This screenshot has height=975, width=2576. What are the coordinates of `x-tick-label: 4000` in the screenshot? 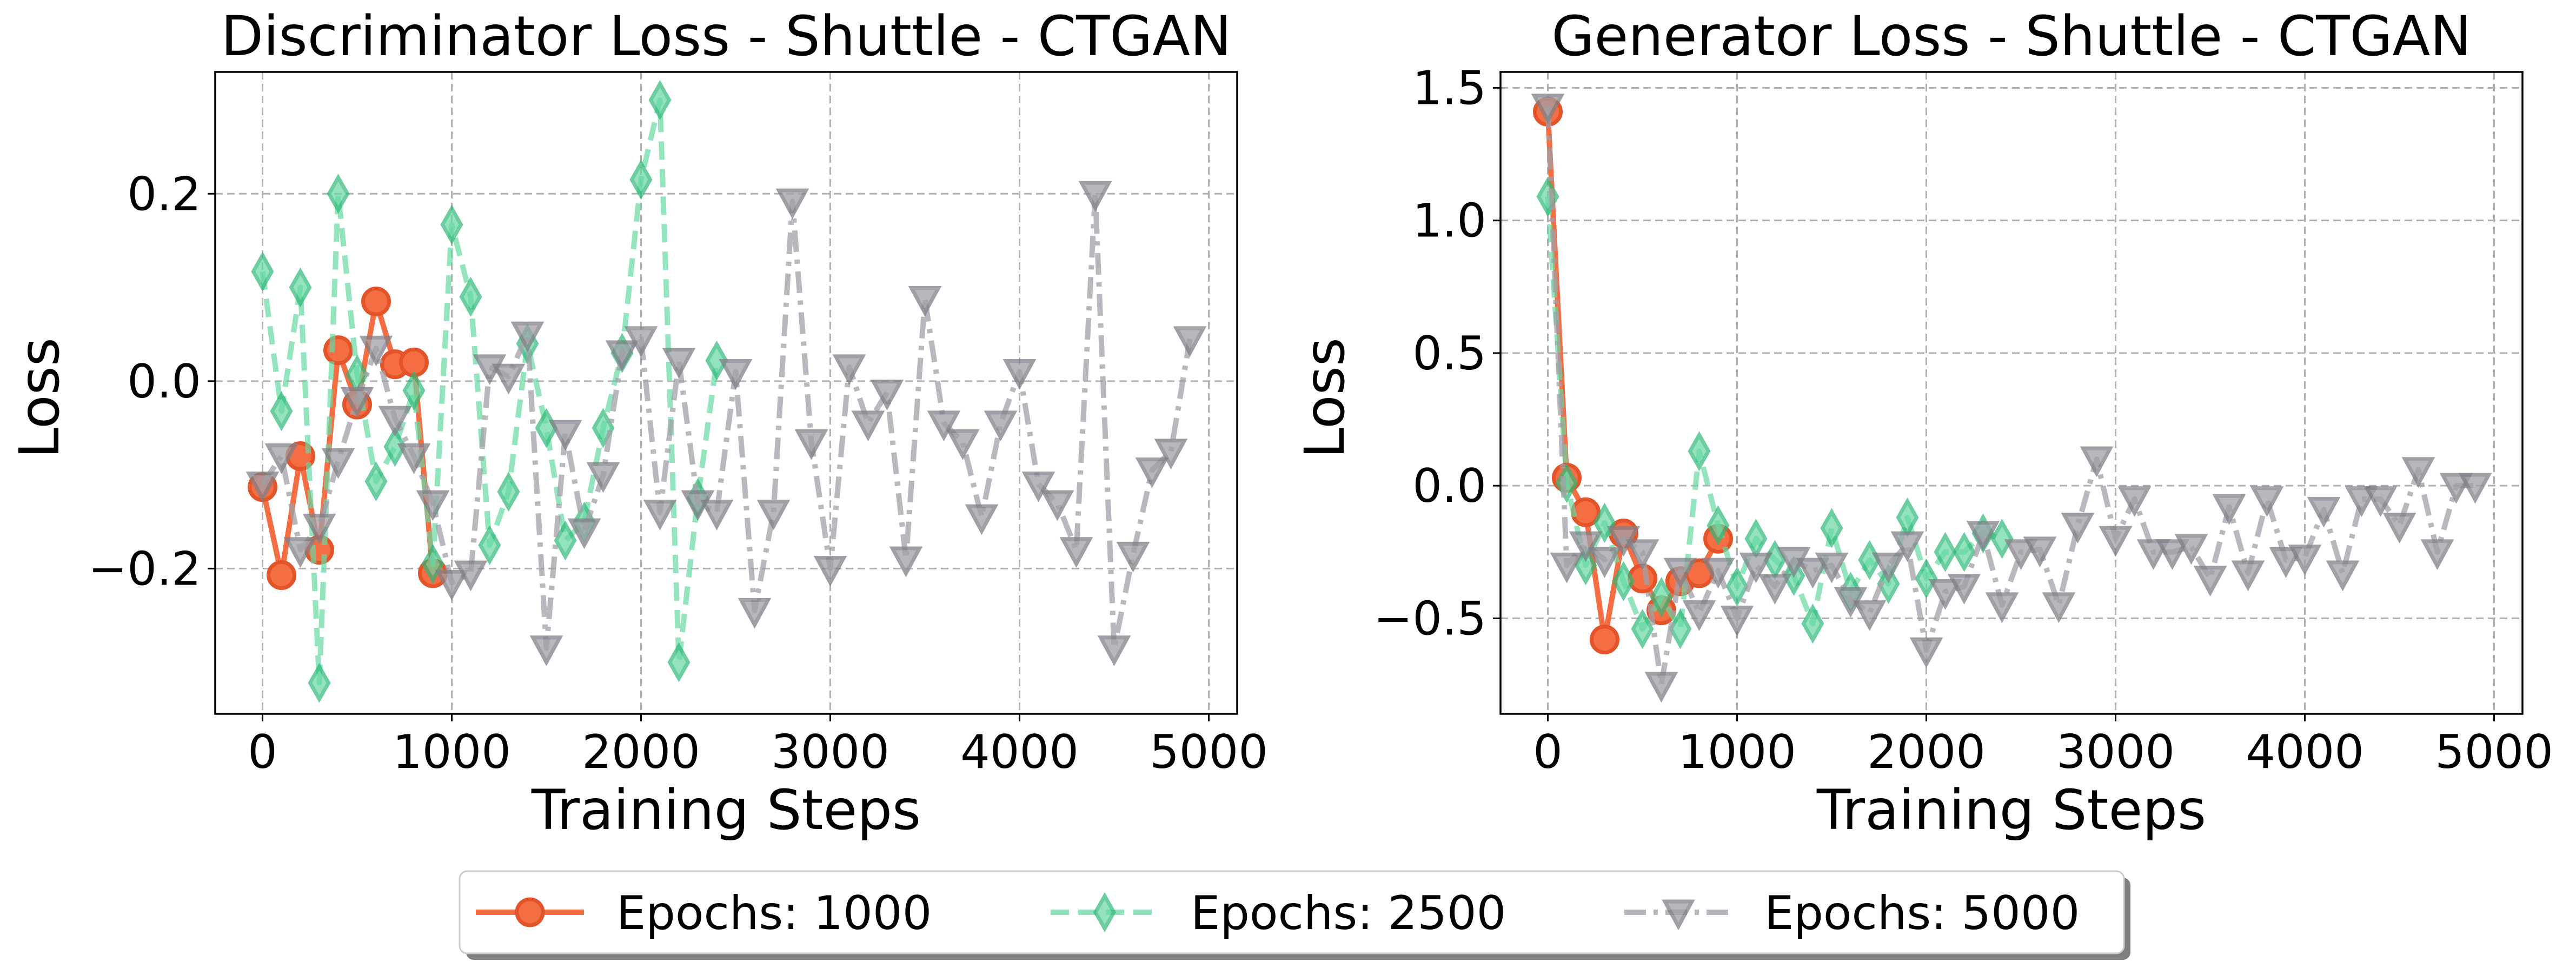 It's located at (1019, 752).